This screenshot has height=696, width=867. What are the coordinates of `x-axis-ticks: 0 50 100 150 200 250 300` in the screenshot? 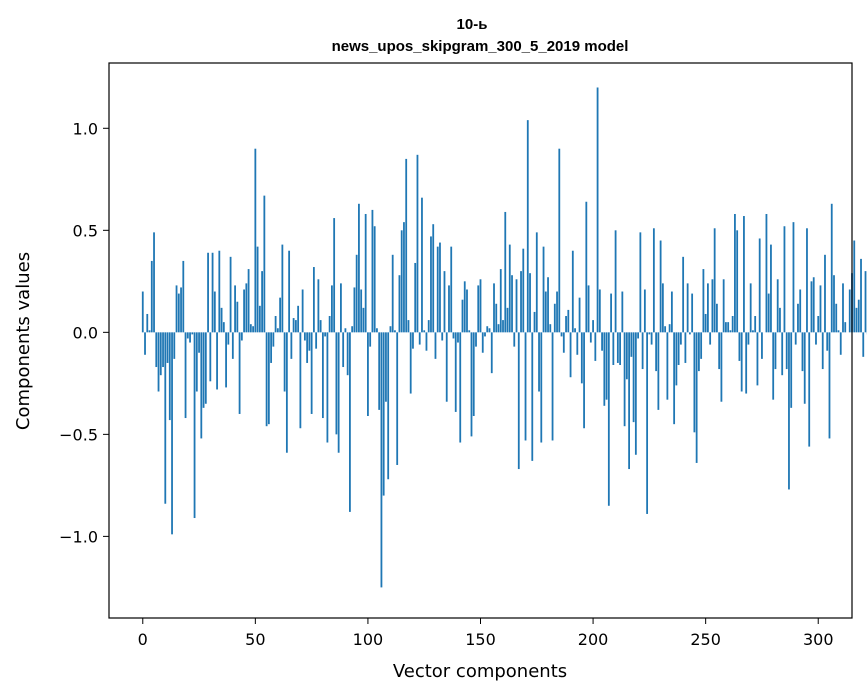 It's located at (486, 633).